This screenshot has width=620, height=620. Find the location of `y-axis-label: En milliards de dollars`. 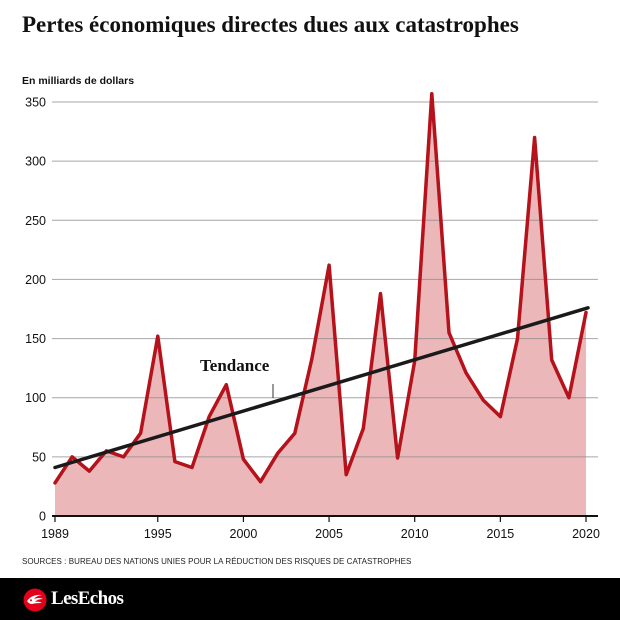

y-axis-label: En milliards de dollars is located at coordinates (78, 81).